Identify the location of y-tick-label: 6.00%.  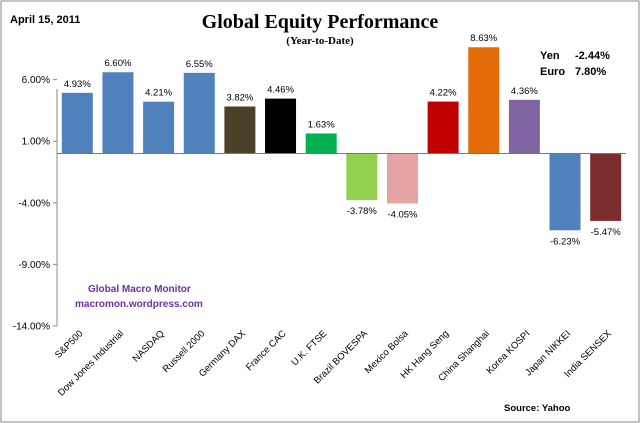
(36, 80).